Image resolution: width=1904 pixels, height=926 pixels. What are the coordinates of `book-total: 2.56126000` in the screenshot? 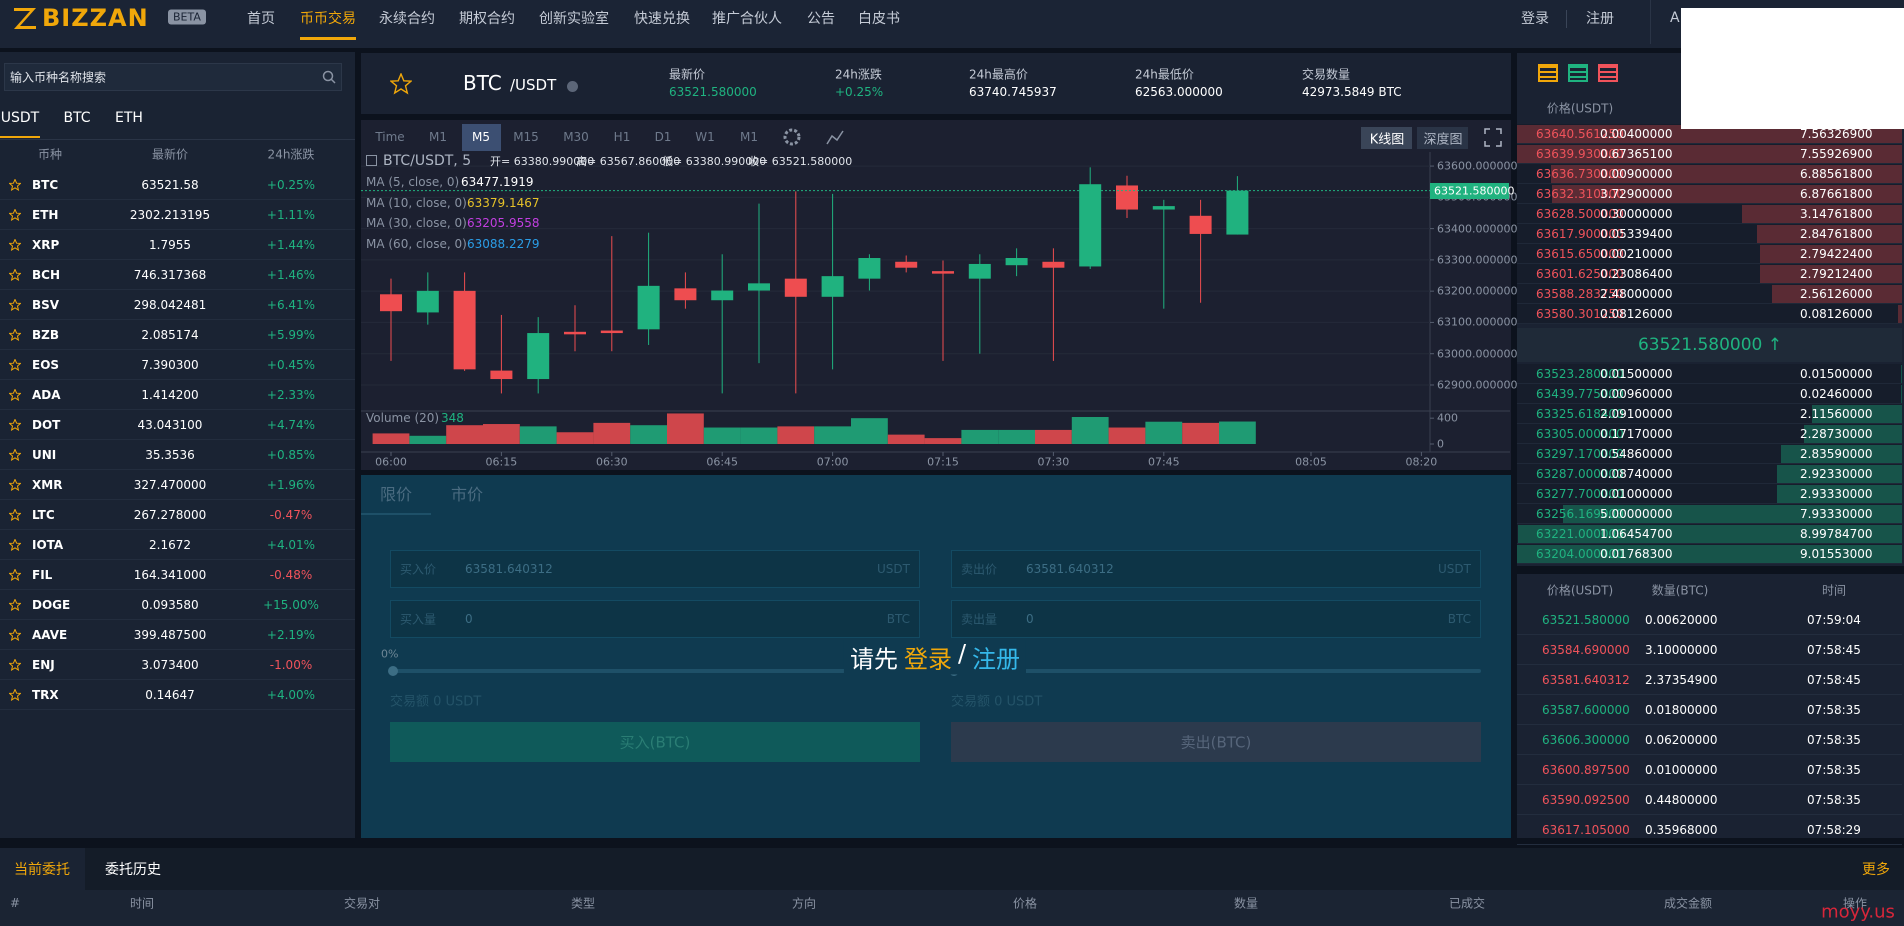 It's located at (1836, 294).